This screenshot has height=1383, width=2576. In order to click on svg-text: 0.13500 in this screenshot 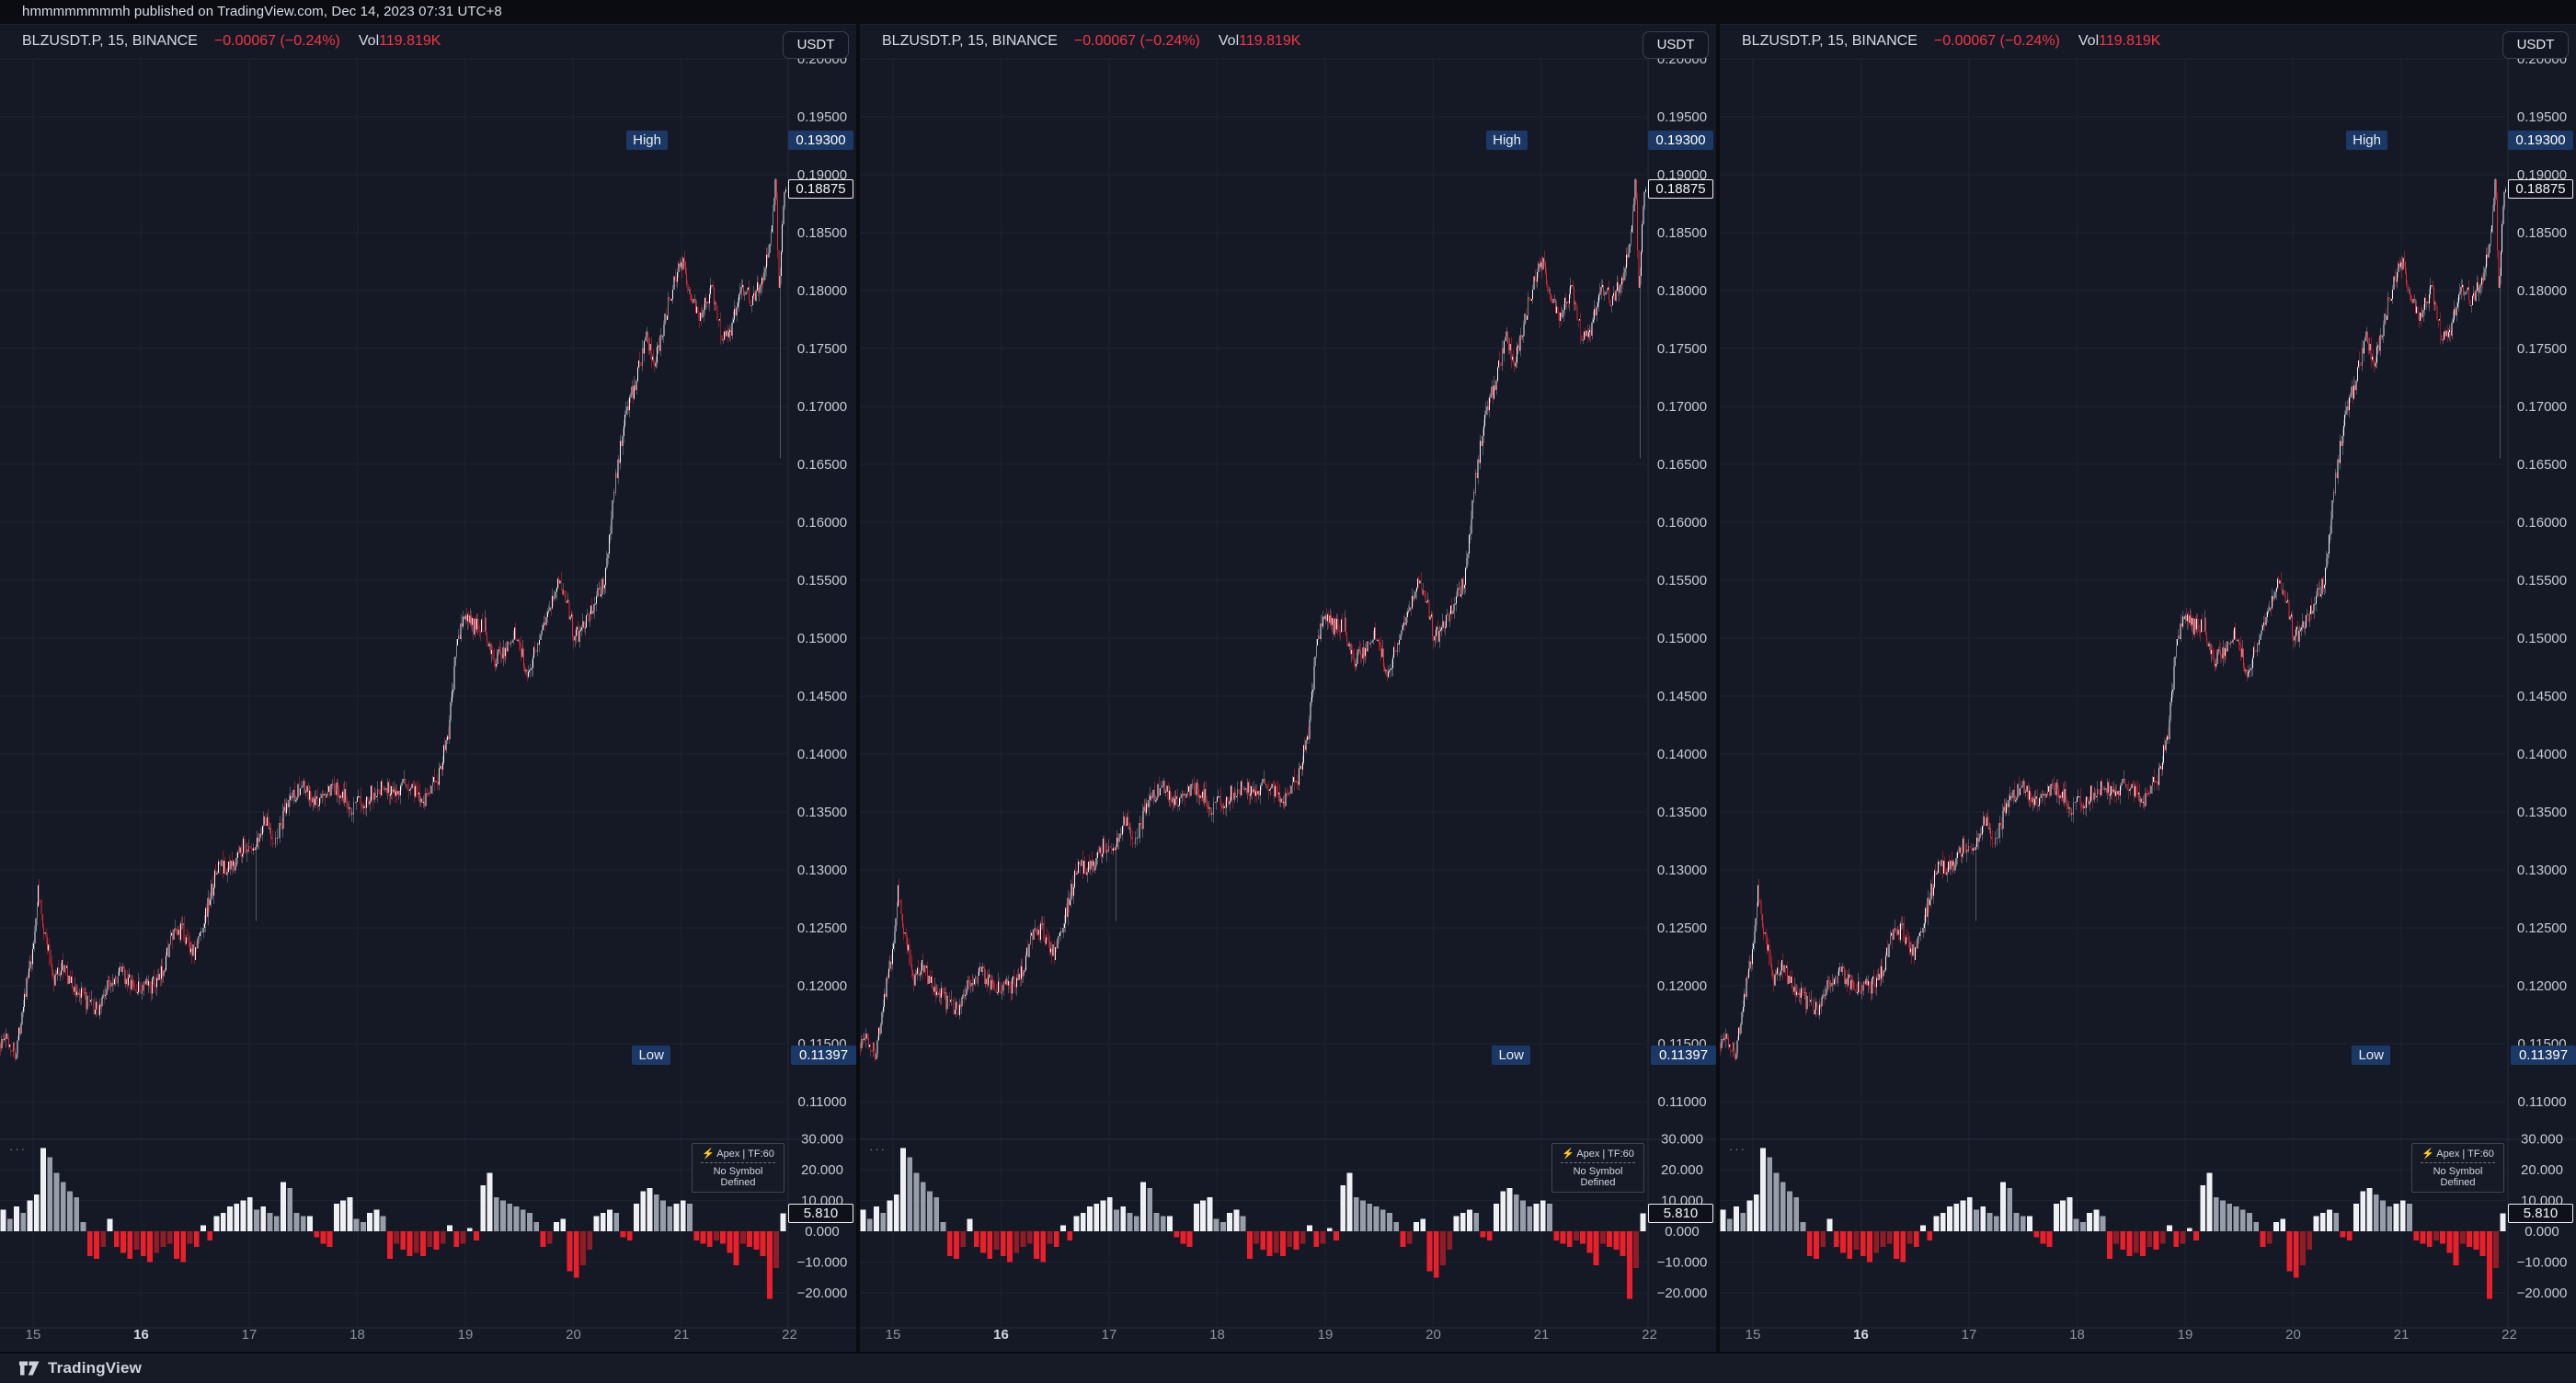, I will do `click(822, 812)`.